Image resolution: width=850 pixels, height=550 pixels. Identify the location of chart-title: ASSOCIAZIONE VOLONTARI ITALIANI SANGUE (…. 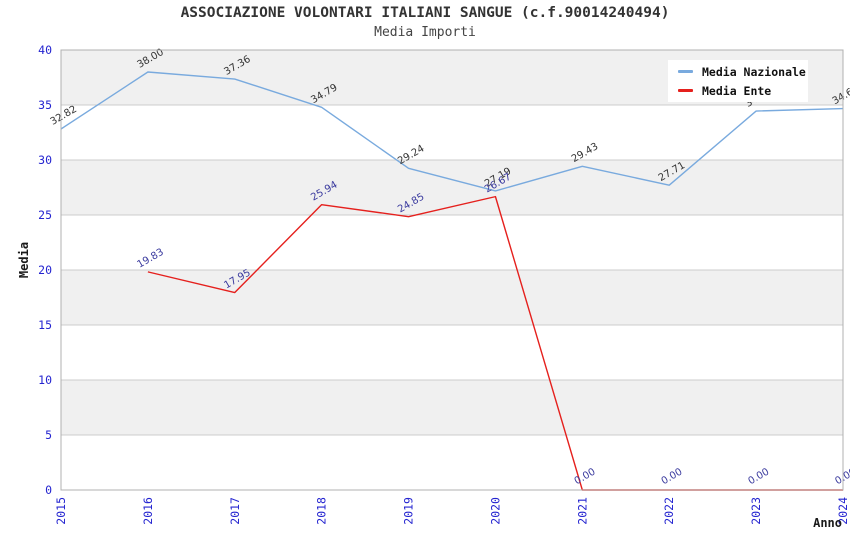
(425, 13).